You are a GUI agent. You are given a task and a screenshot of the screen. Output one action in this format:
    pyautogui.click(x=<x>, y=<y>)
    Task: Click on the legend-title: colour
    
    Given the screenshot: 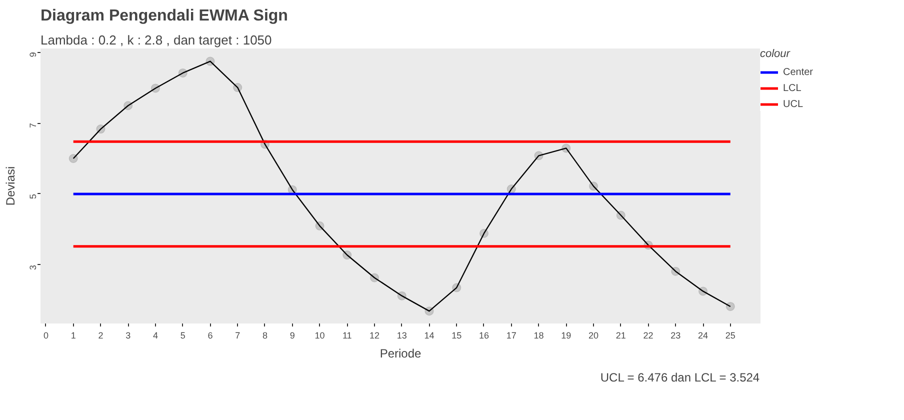 What is the action you would take?
    pyautogui.click(x=776, y=54)
    